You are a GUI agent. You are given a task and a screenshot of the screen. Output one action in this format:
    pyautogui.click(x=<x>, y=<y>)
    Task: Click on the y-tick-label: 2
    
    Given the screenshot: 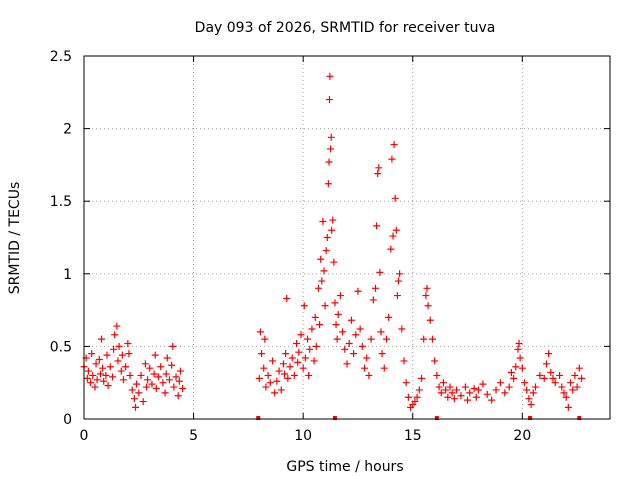 What is the action you would take?
    pyautogui.click(x=67, y=130)
    